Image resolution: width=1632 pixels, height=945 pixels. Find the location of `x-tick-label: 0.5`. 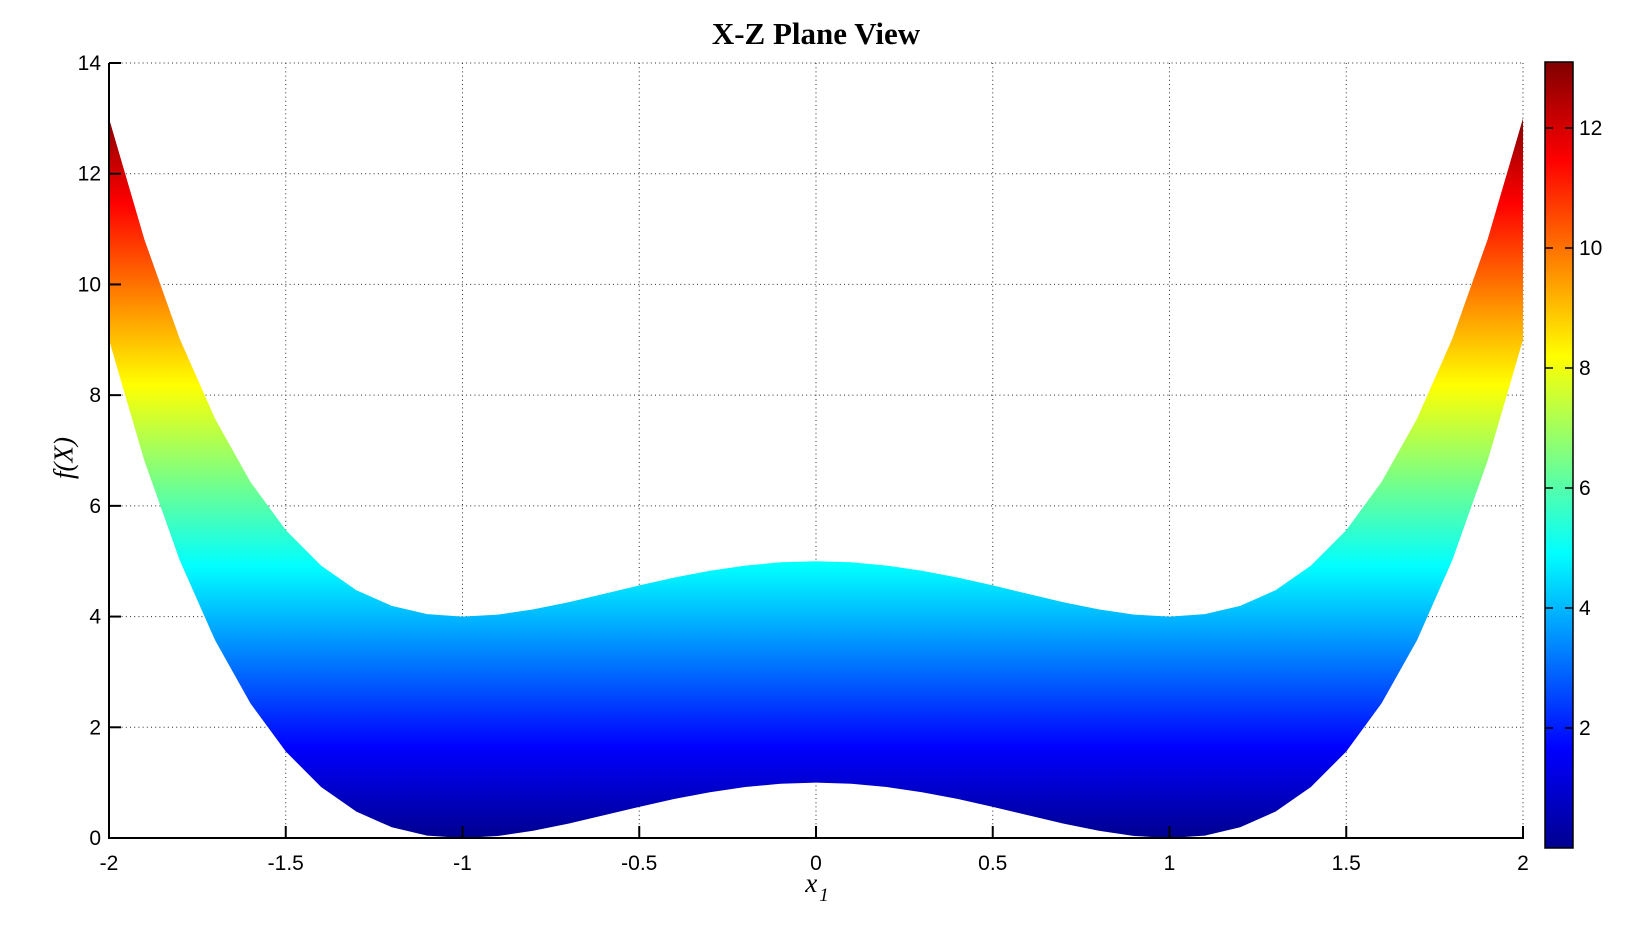

x-tick-label: 0.5 is located at coordinates (992, 863).